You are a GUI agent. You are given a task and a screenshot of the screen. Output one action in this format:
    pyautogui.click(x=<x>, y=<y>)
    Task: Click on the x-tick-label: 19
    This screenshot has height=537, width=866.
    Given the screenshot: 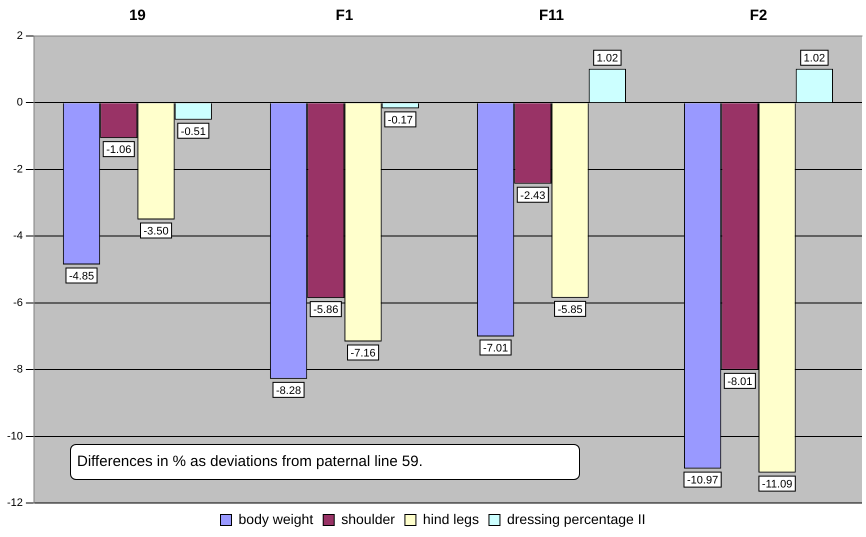 What is the action you would take?
    pyautogui.click(x=137, y=15)
    